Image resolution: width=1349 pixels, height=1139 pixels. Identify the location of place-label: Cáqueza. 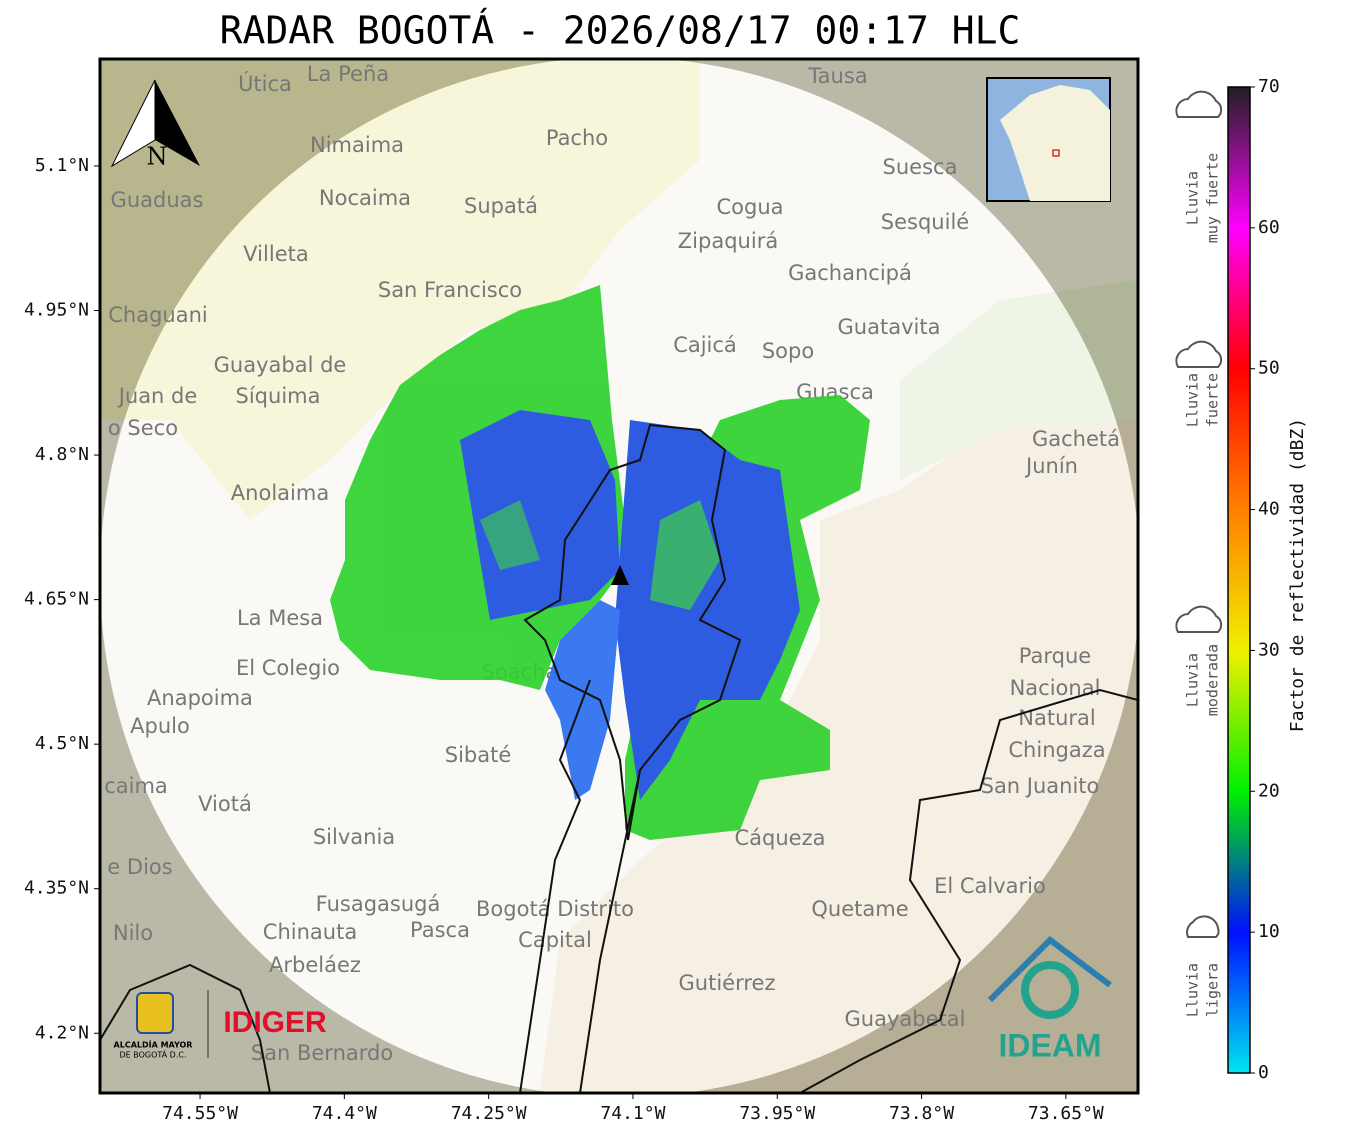
(780, 838).